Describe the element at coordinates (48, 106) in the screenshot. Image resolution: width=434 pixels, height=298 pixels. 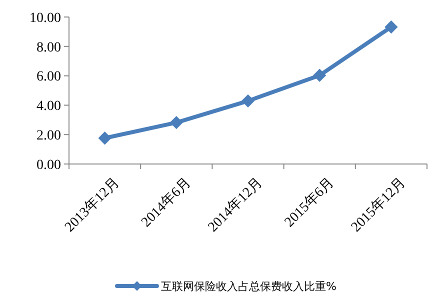
I see `y-tick-label: 4.00` at that location.